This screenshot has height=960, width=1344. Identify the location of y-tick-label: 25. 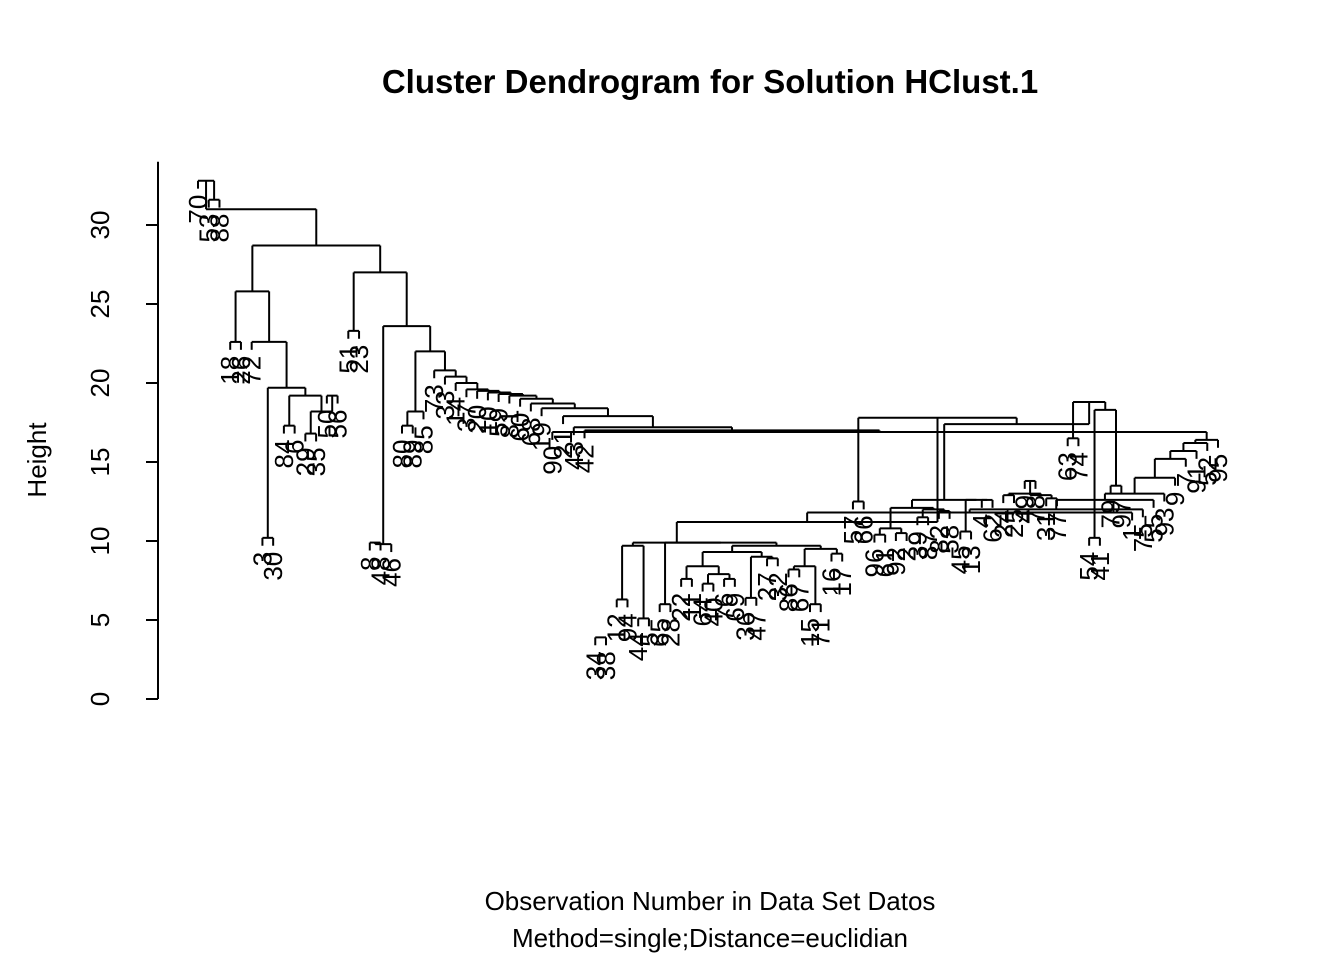
(100, 304).